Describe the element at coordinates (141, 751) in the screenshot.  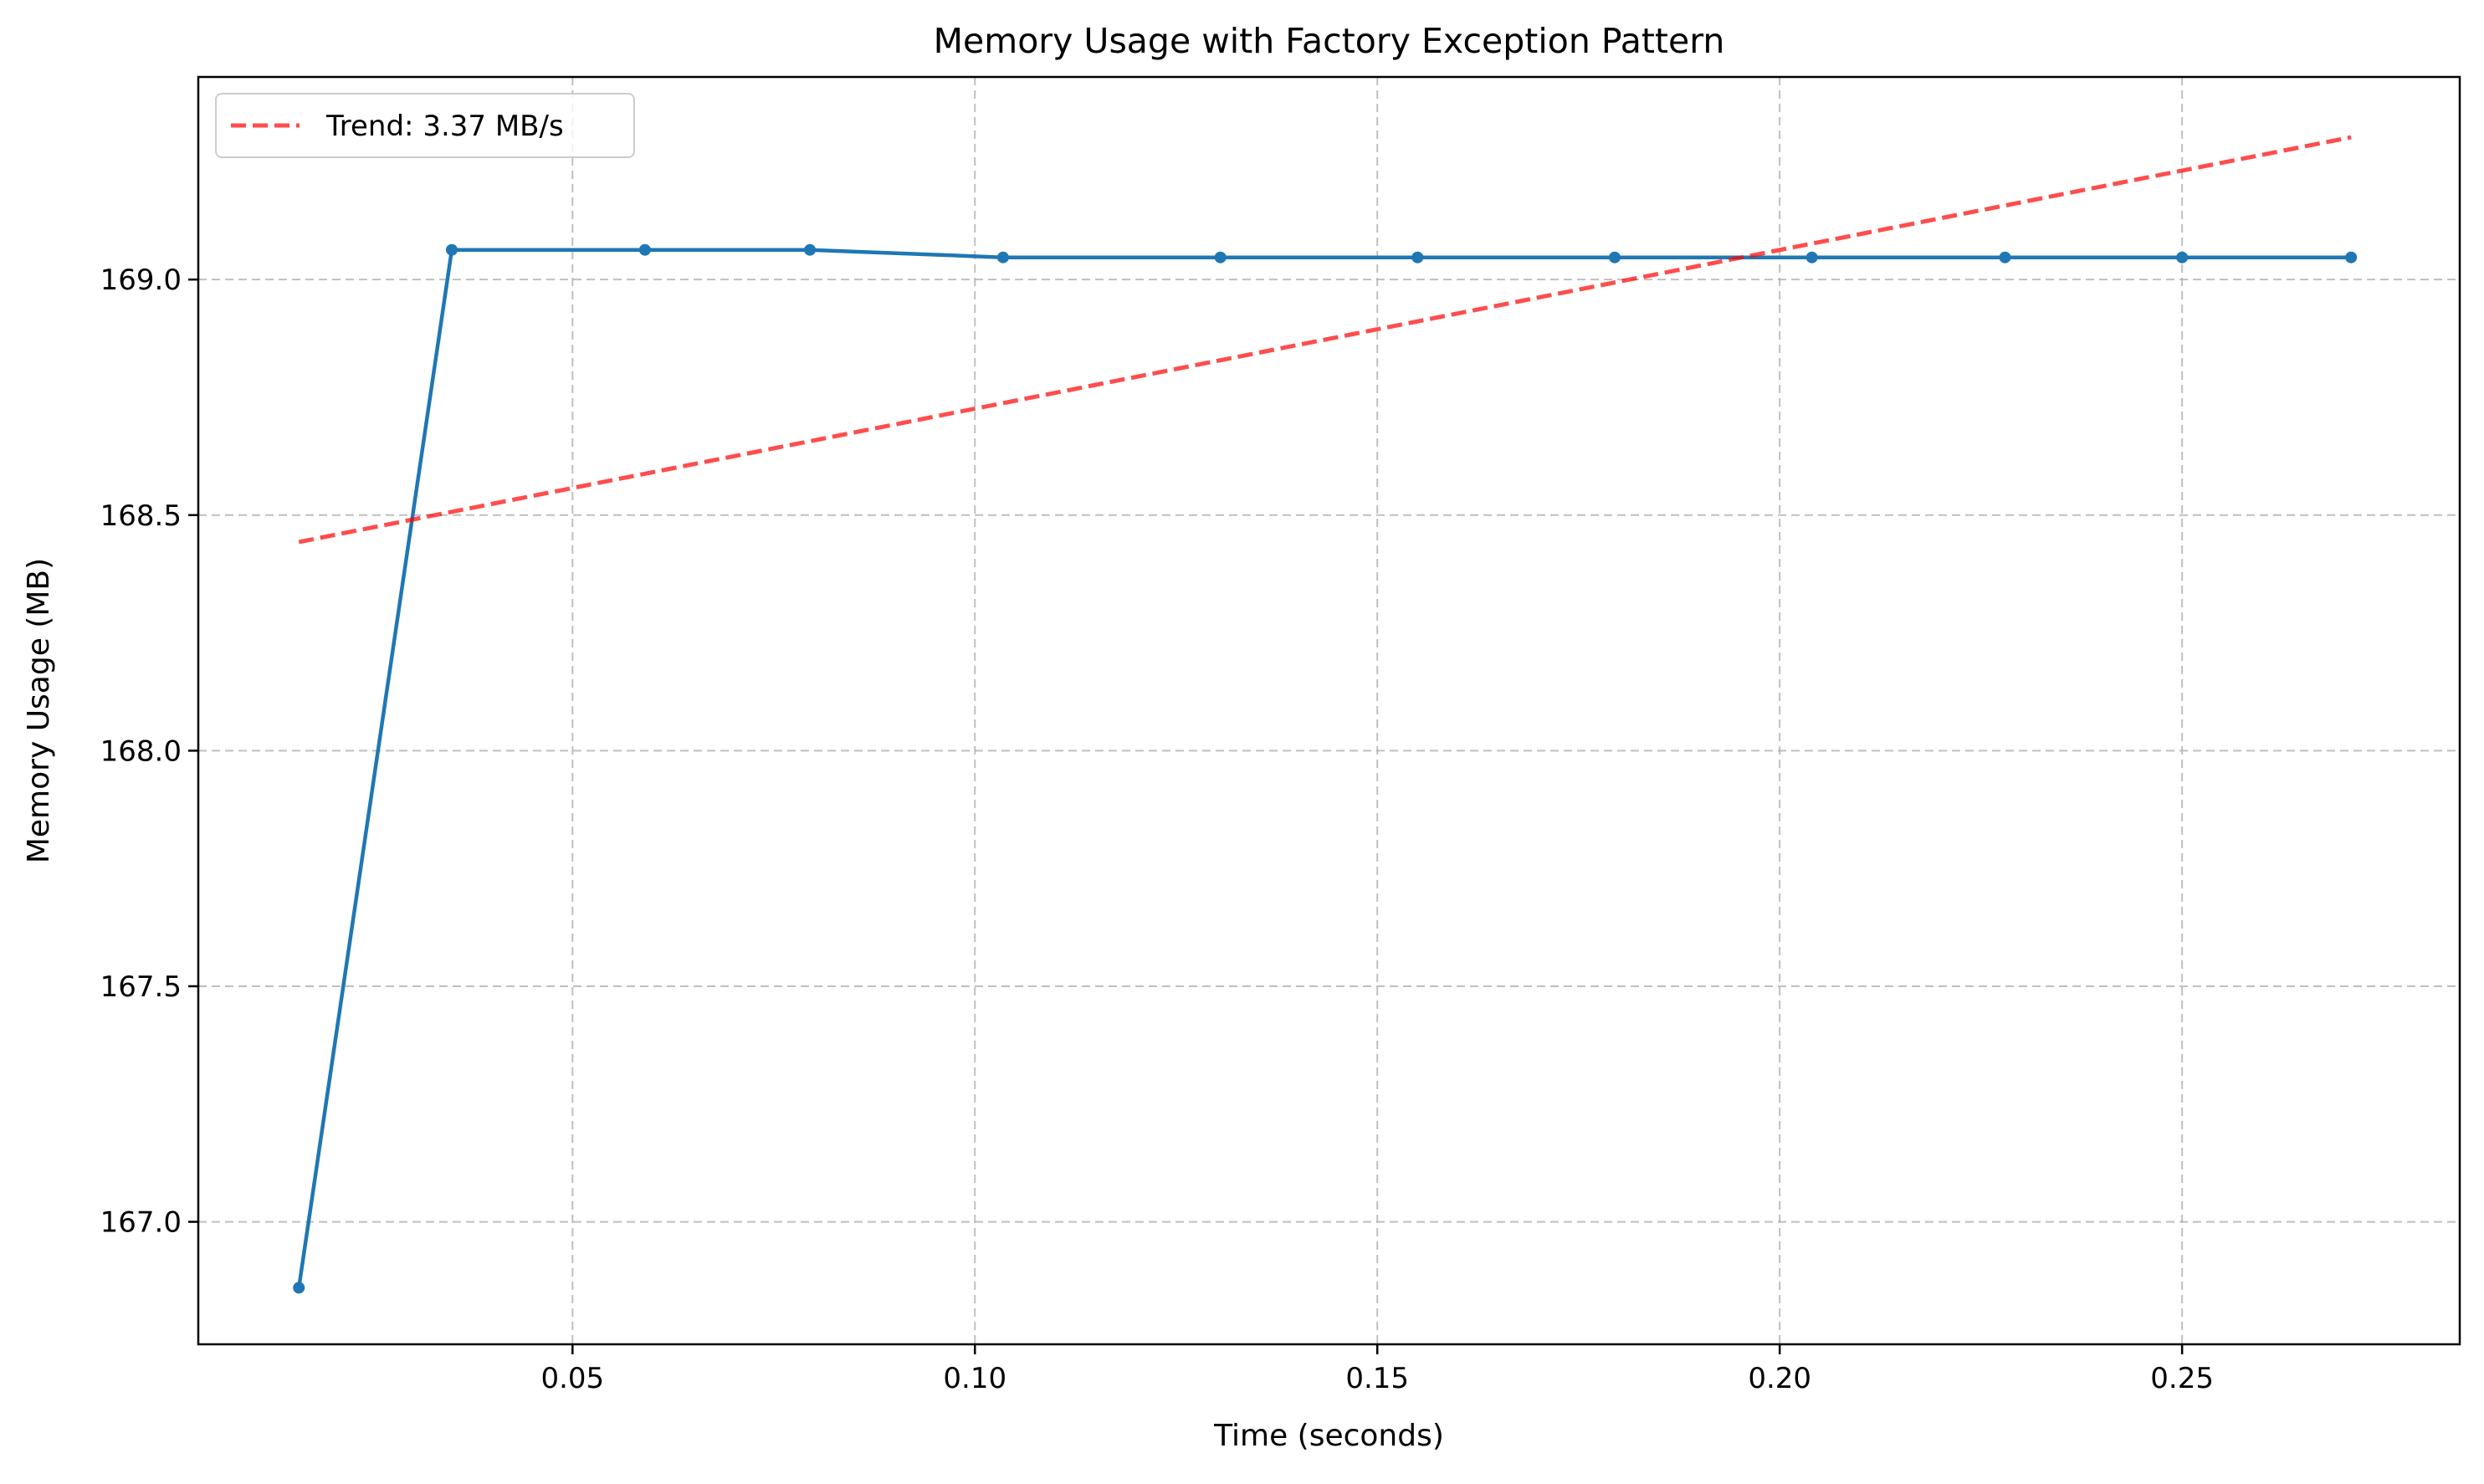
I see `y-tick-label: 168.0` at that location.